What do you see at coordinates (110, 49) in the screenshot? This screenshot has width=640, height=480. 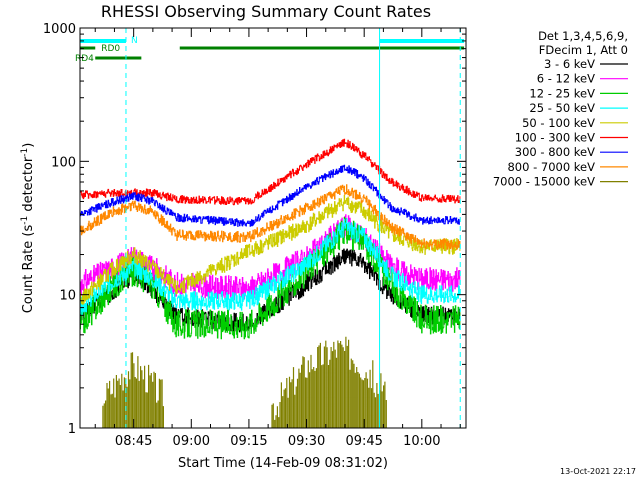 I see `flag-rd0-label: RD0` at bounding box center [110, 49].